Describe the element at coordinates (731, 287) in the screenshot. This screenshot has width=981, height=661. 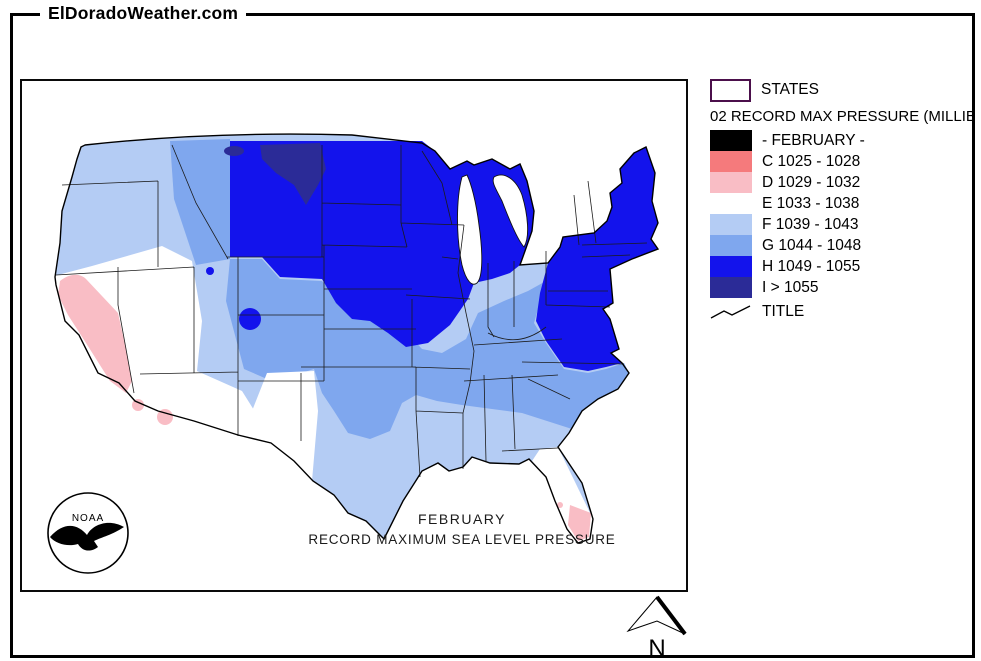
I see `legend-swatch-I` at that location.